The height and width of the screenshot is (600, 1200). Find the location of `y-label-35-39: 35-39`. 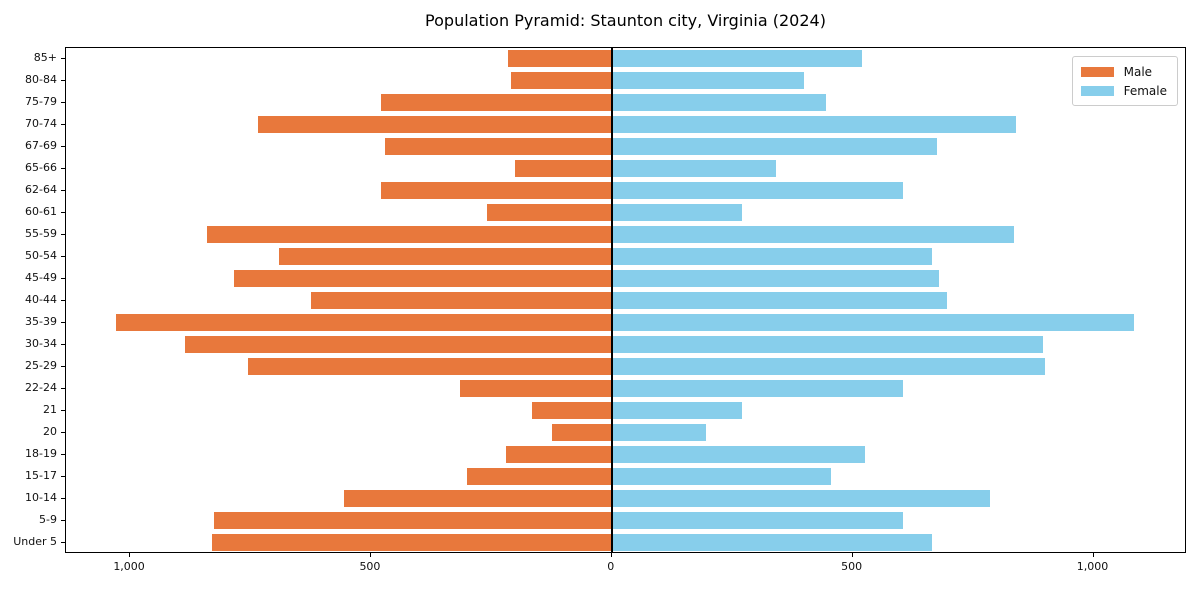

y-label-35-39: 35-39 is located at coordinates (41, 321).